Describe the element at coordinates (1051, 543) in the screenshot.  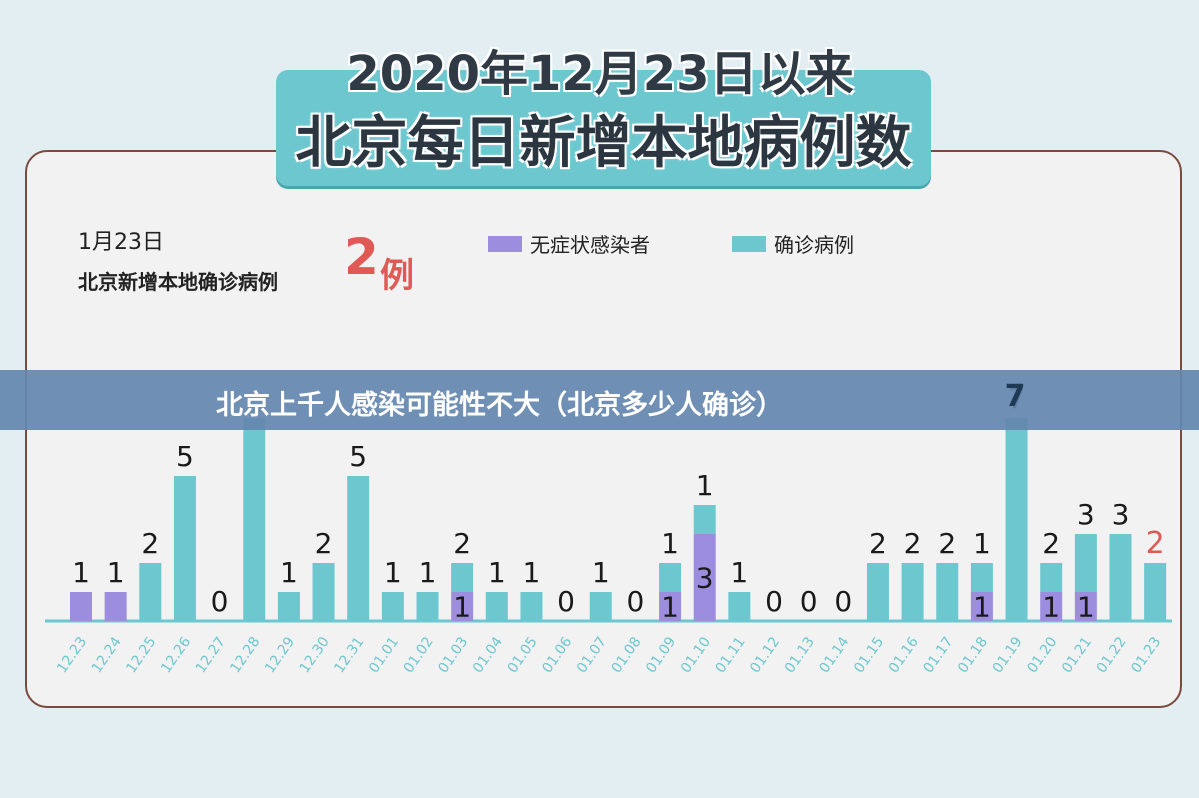
I see `bar-label-confirmed-01.20: 2` at that location.